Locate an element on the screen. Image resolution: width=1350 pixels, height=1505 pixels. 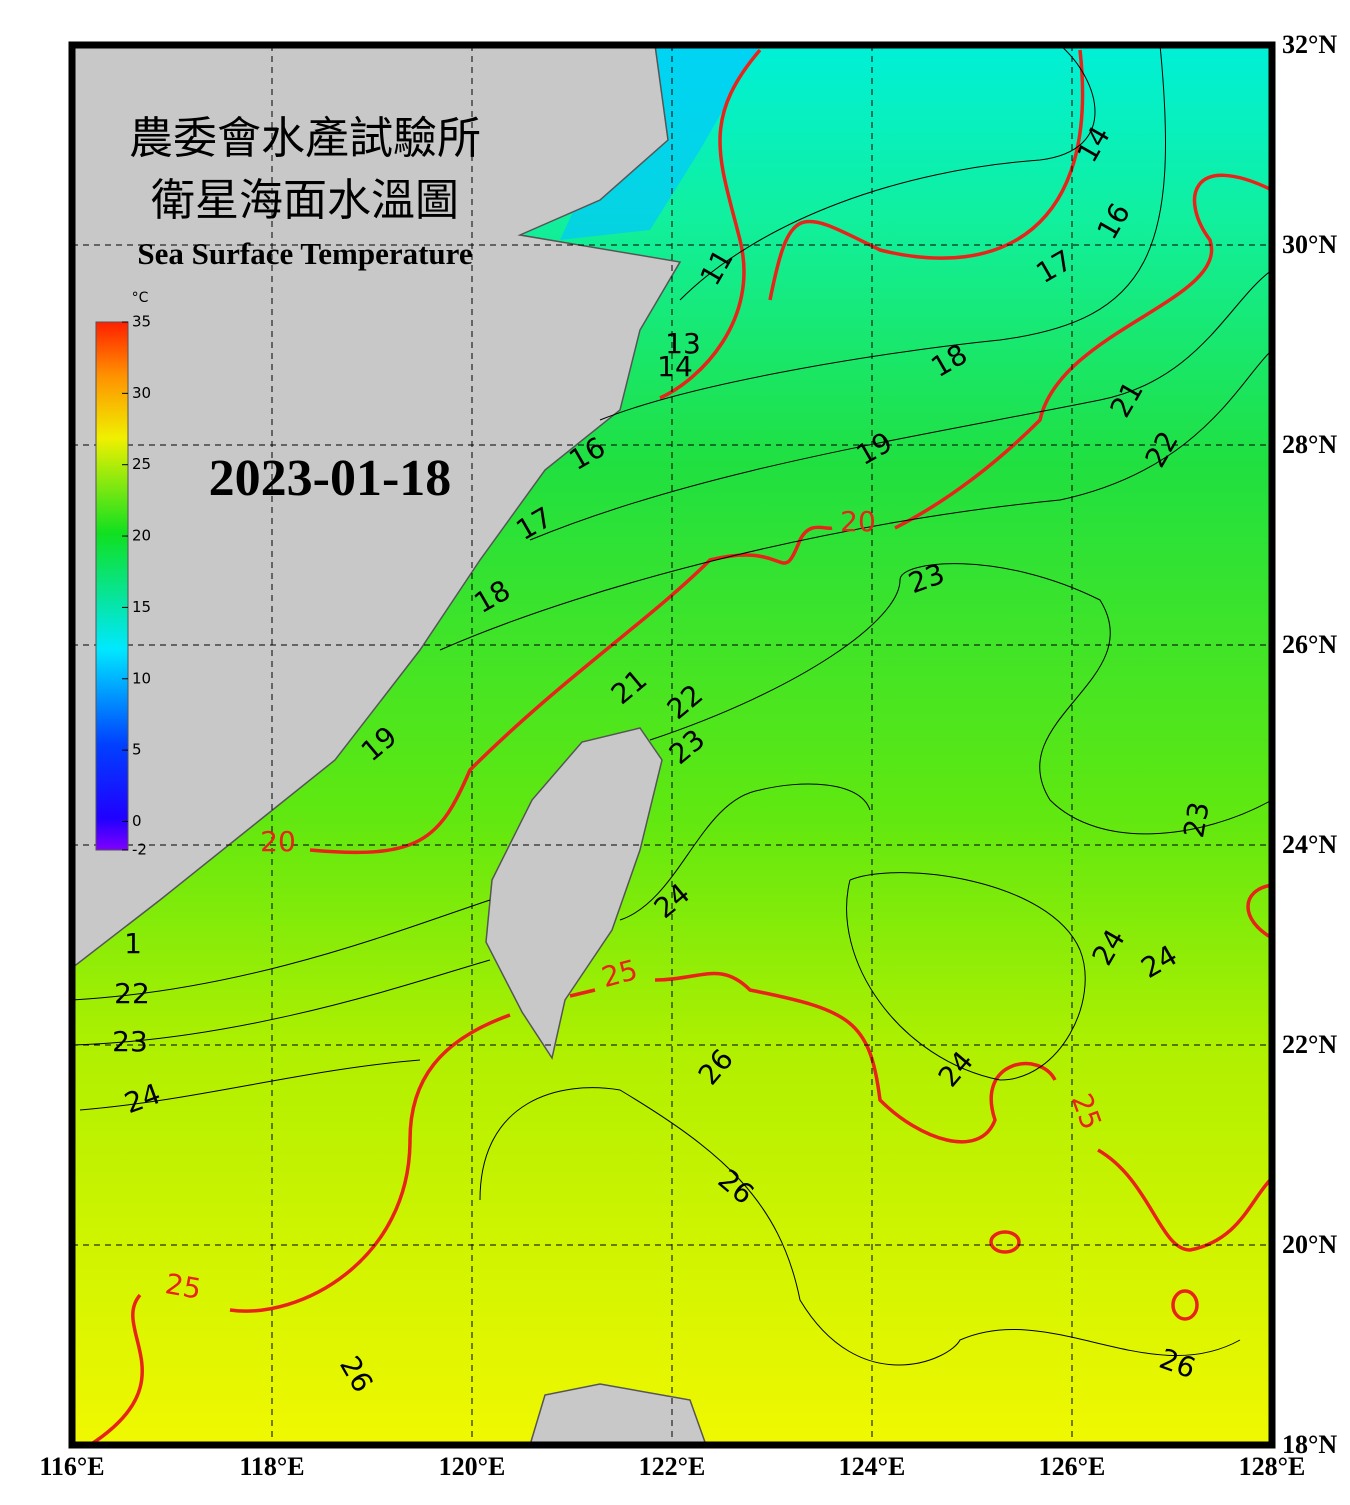
colorbar-tick-label: 0 is located at coordinates (137, 821).